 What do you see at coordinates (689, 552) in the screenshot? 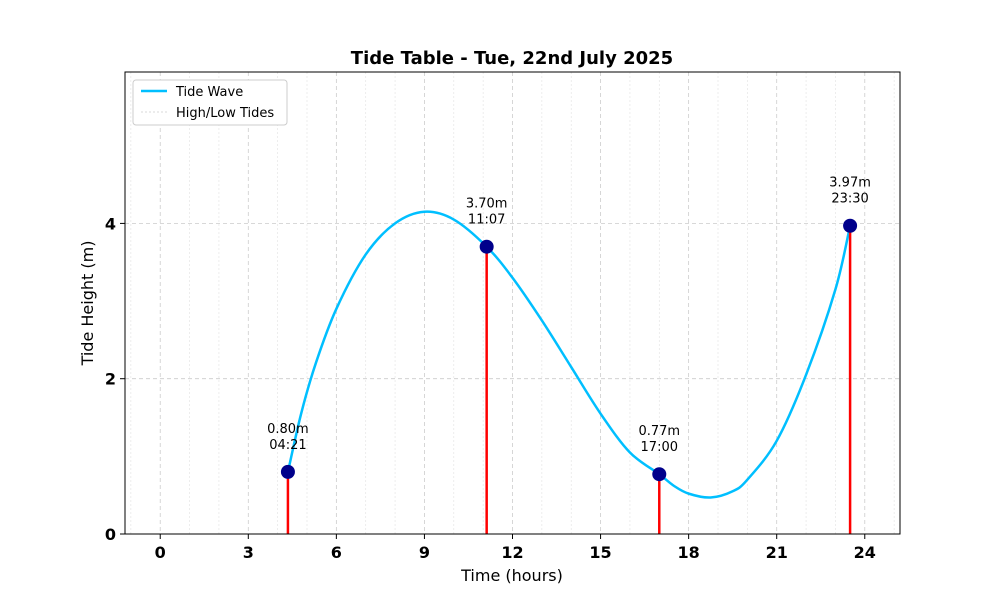
I see `x-tick-label: 18` at bounding box center [689, 552].